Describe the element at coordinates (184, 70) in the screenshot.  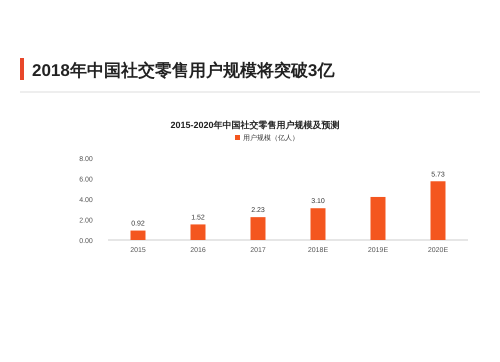
I see `chart-title: 2018年中国社交零售用户规模将突破3亿` at that location.